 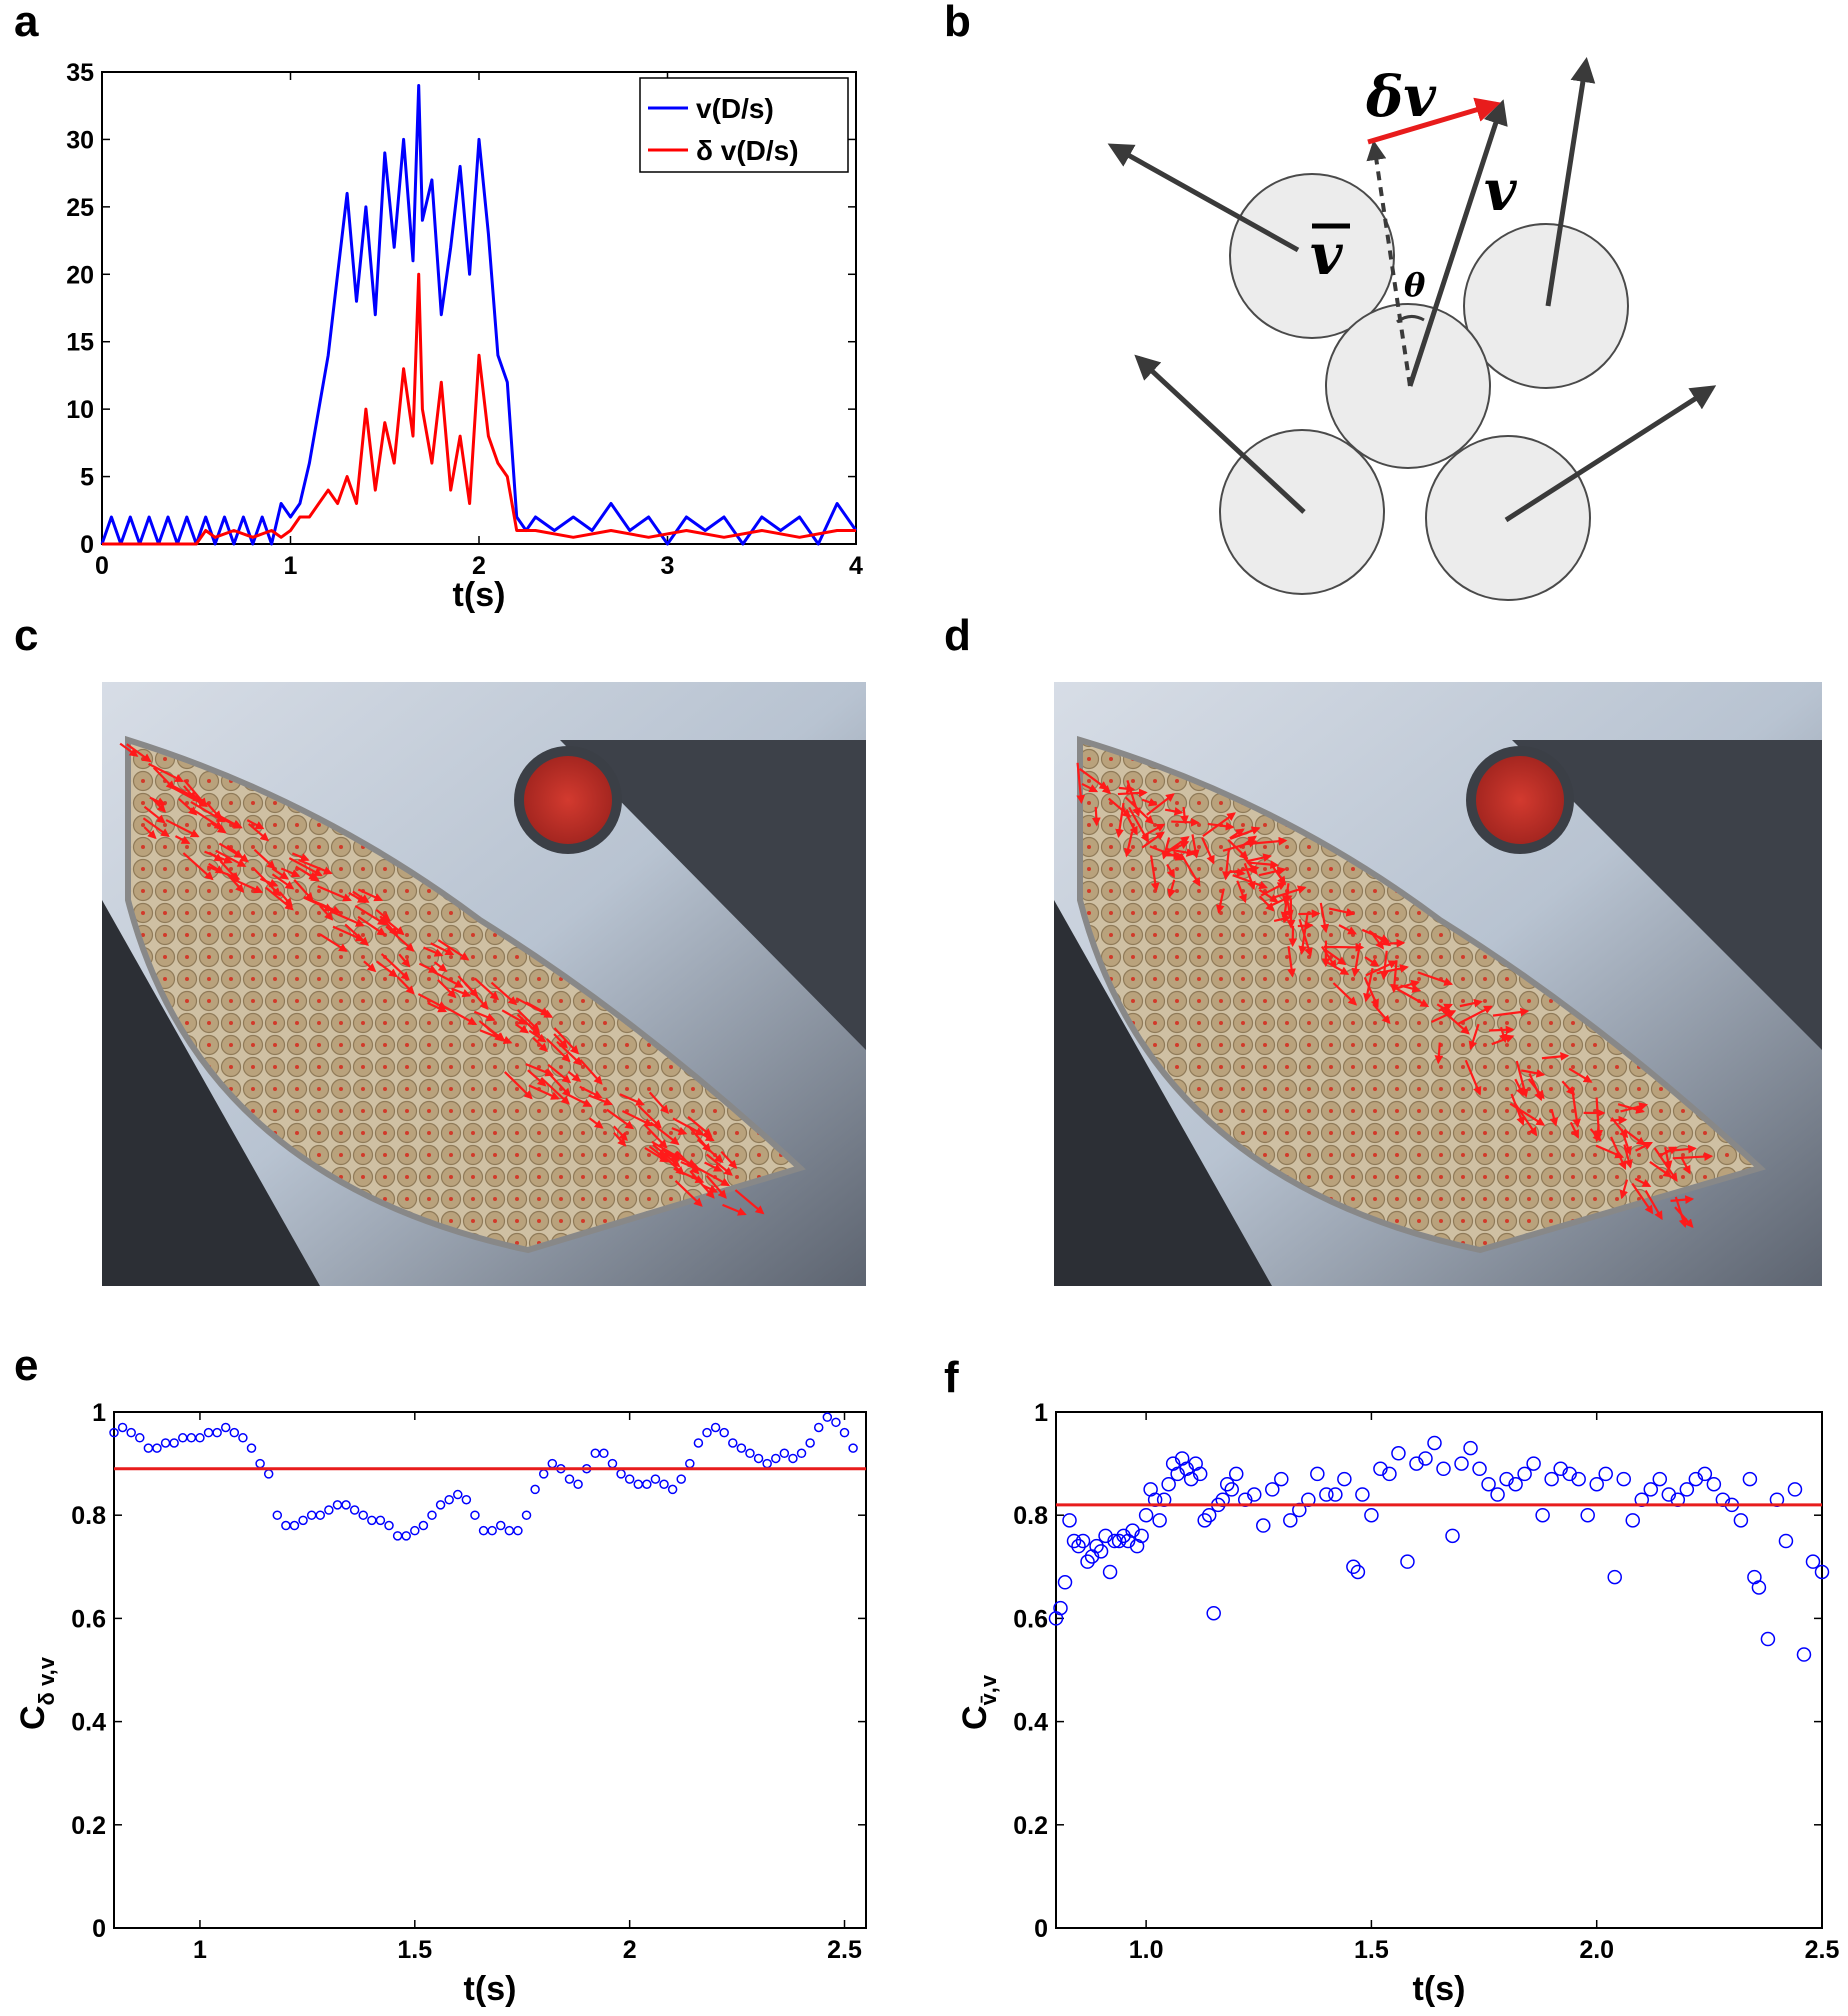 What do you see at coordinates (951, 1377) in the screenshot?
I see `panel-letter-f: f` at bounding box center [951, 1377].